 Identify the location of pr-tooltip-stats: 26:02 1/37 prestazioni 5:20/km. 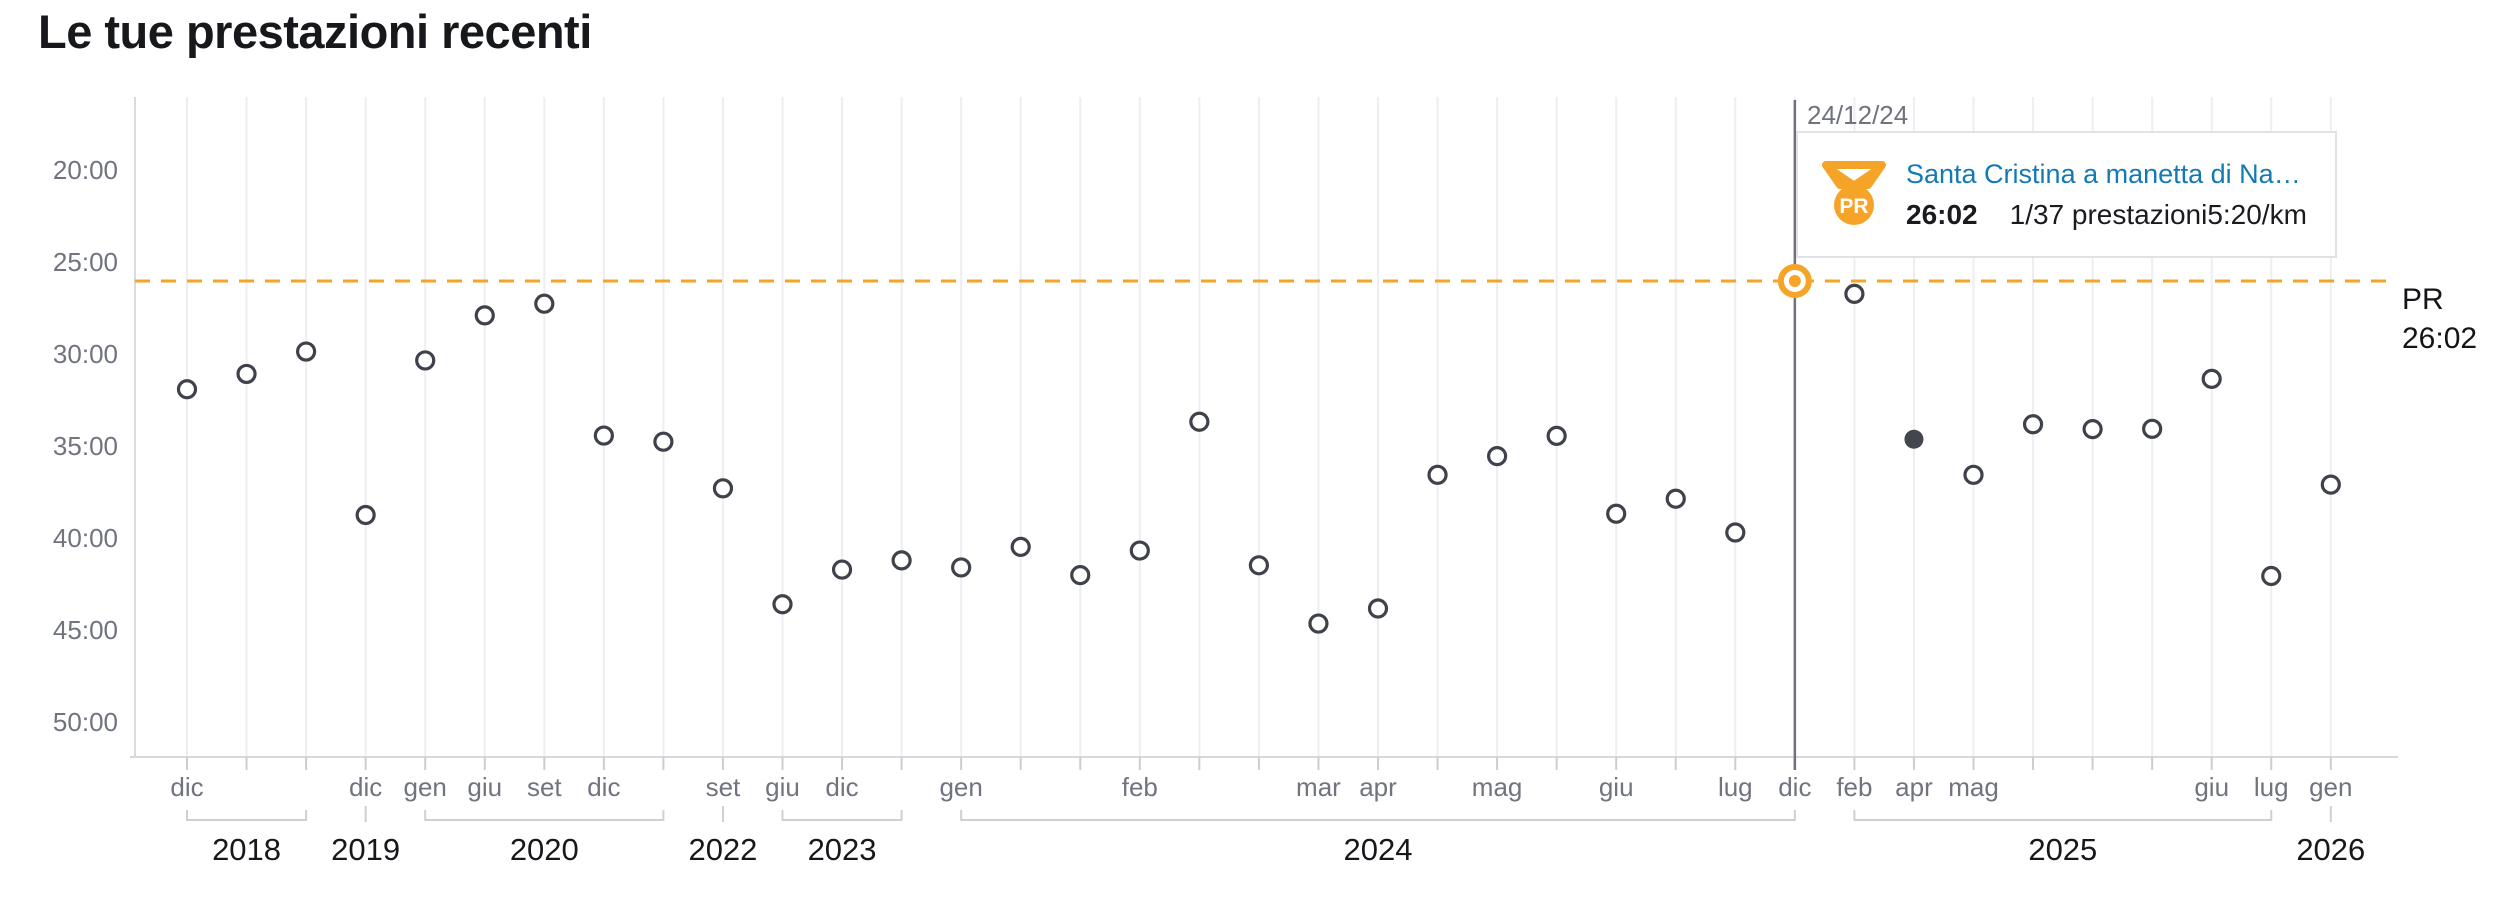
(2106, 214).